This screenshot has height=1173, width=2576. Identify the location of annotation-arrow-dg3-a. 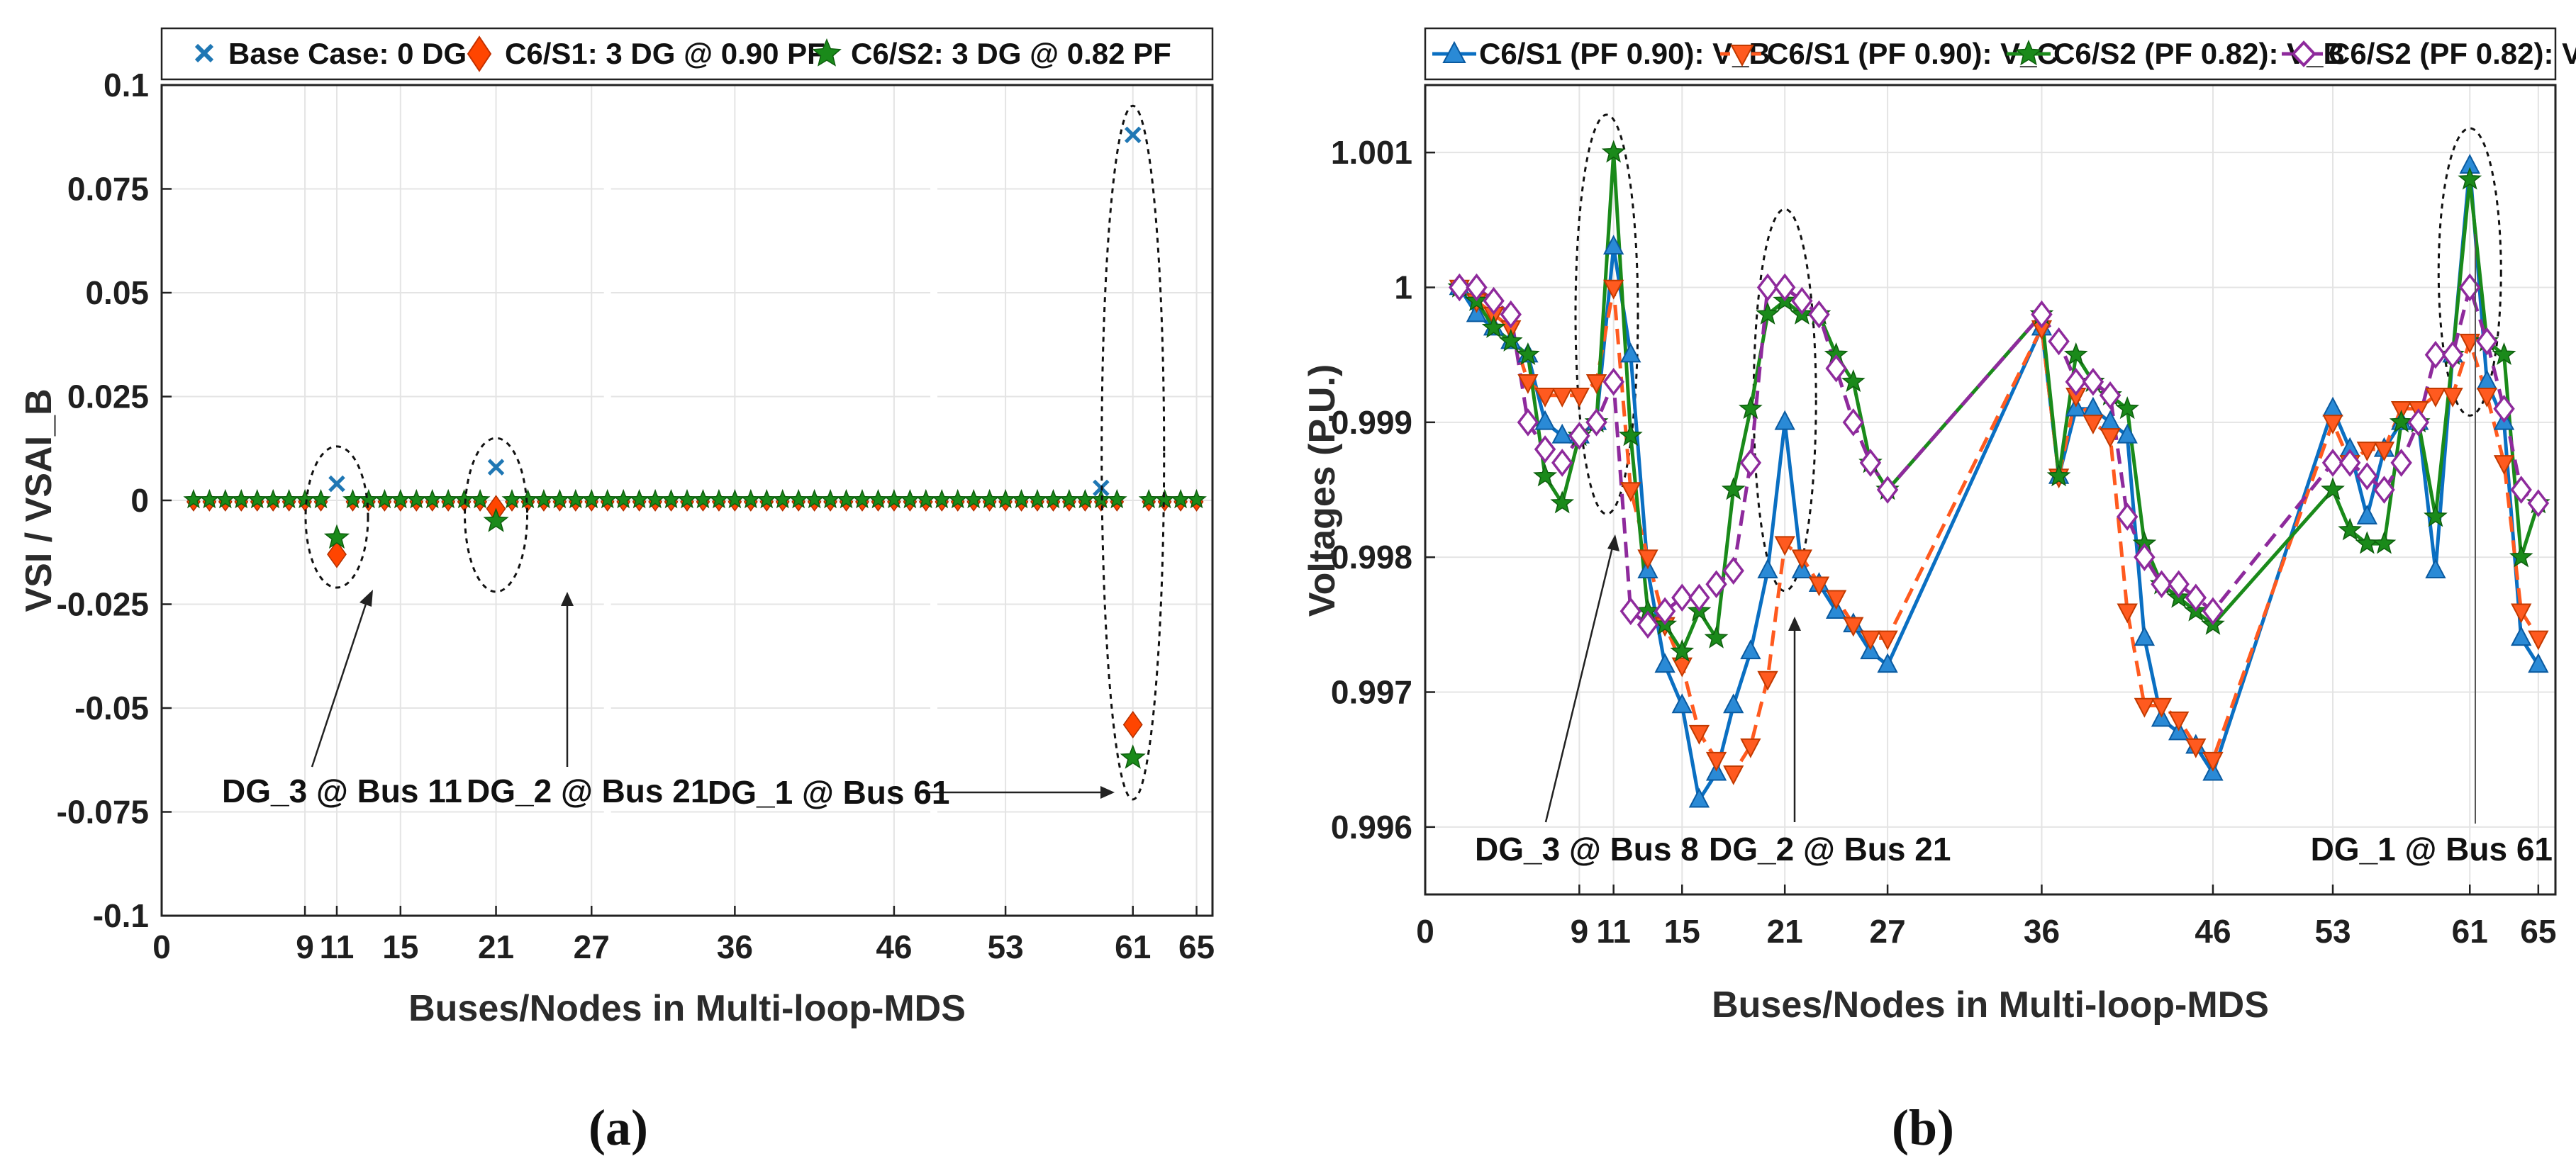
(340, 681).